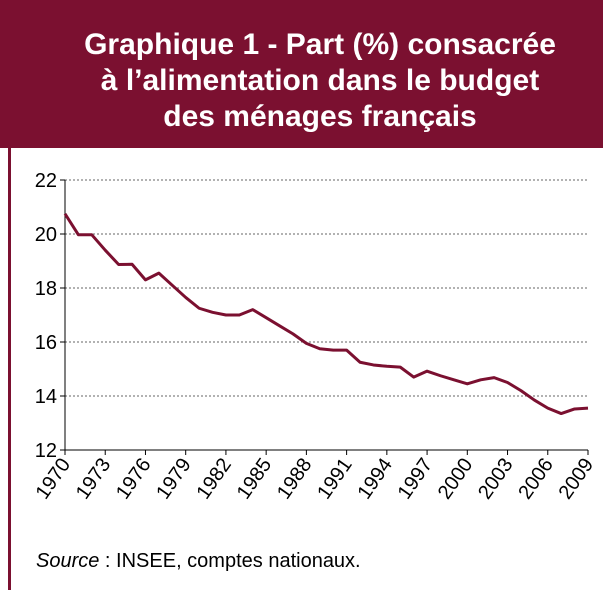 This screenshot has height=590, width=603. What do you see at coordinates (46, 235) in the screenshot?
I see `y-tick-label: 20` at bounding box center [46, 235].